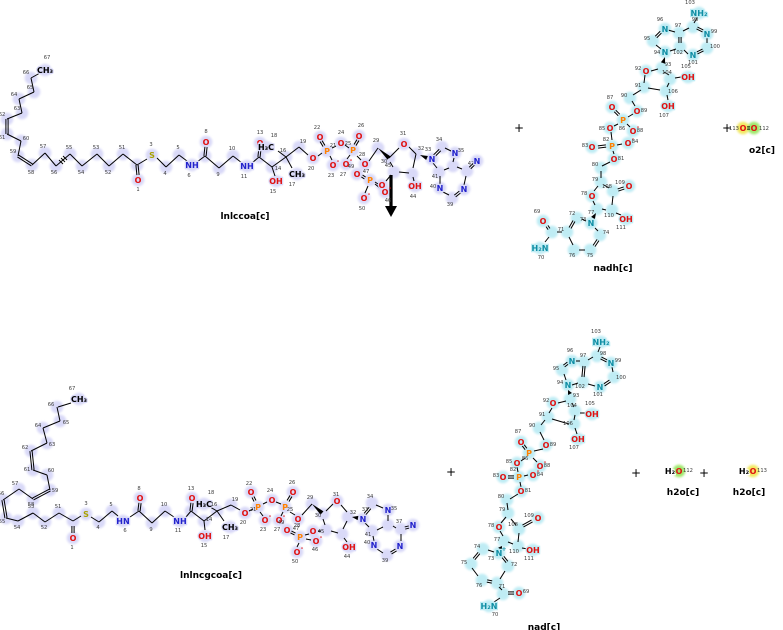  I want to click on atom-number: 13, so click(191, 489).